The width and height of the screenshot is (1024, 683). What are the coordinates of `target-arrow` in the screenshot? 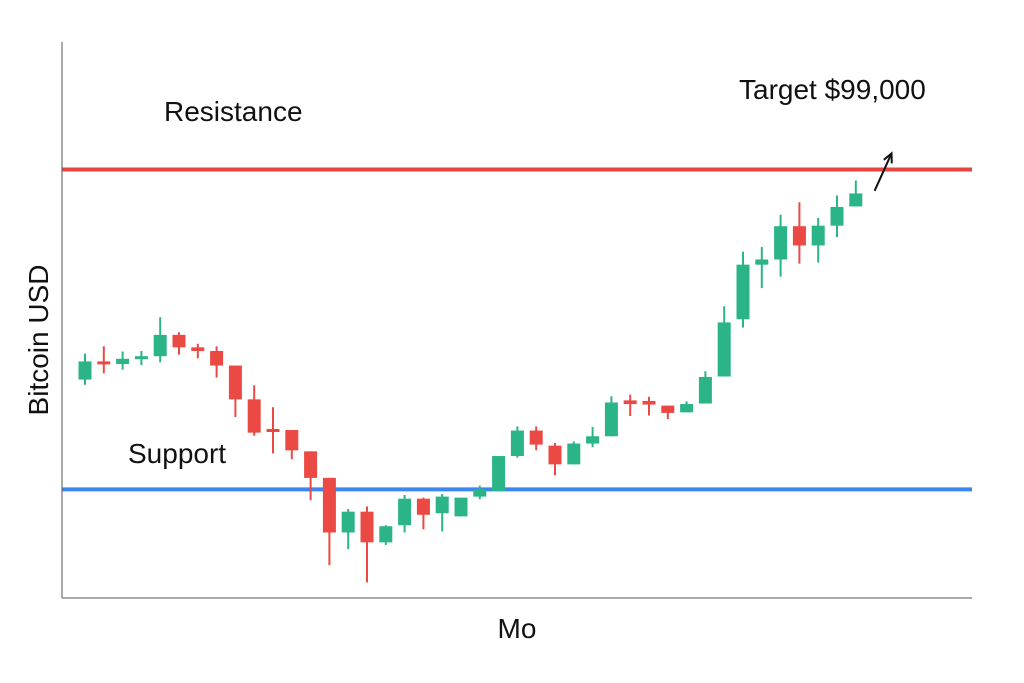 It's located at (883, 171).